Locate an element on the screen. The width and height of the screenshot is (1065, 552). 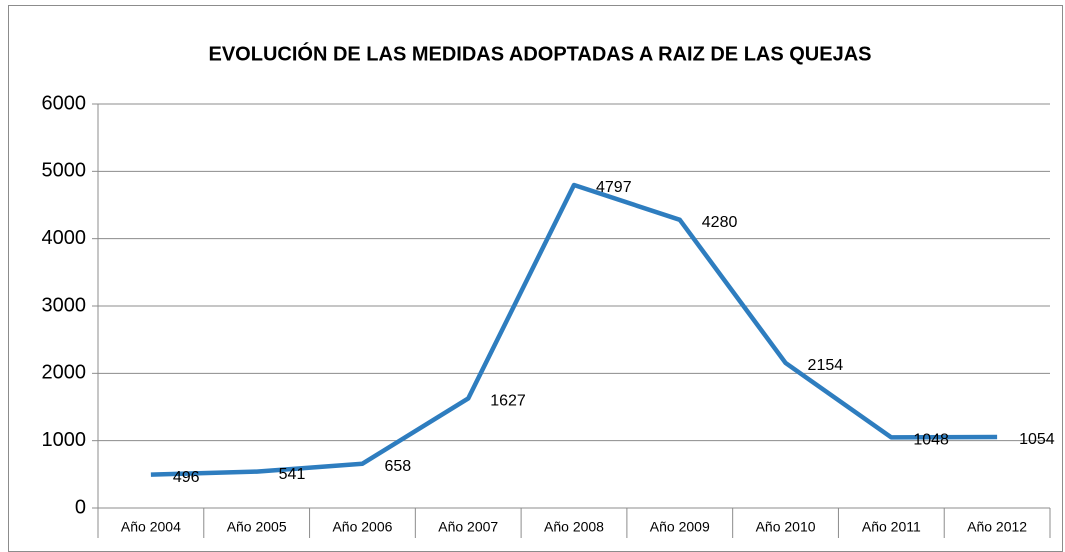
data-label: 4280 is located at coordinates (720, 222).